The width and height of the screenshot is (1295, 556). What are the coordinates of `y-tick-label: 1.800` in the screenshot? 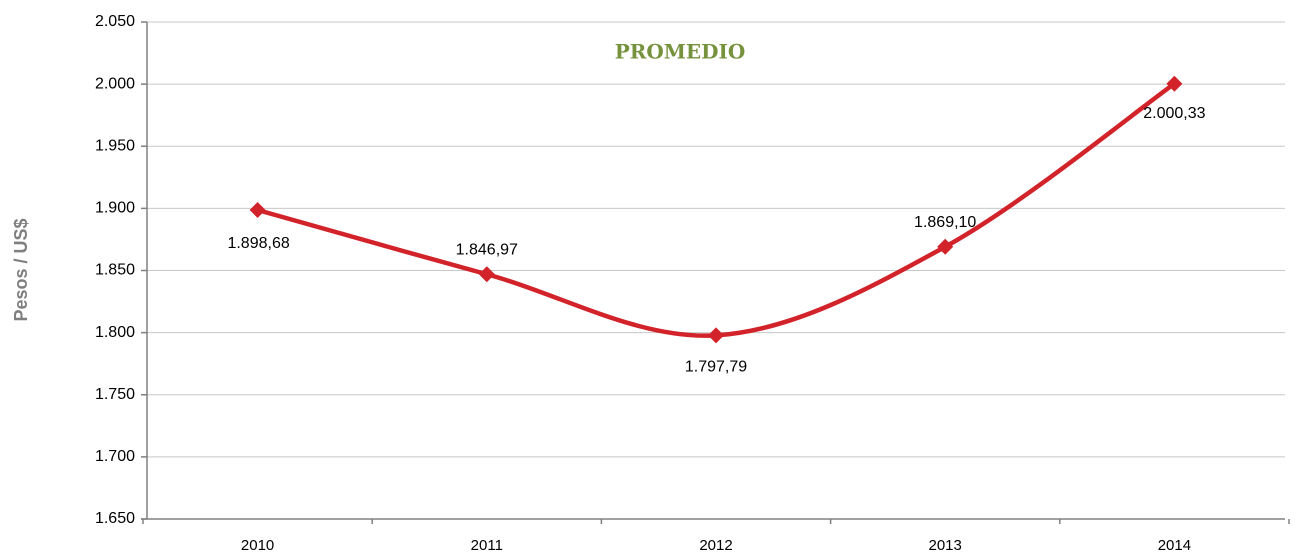 It's located at (115, 332).